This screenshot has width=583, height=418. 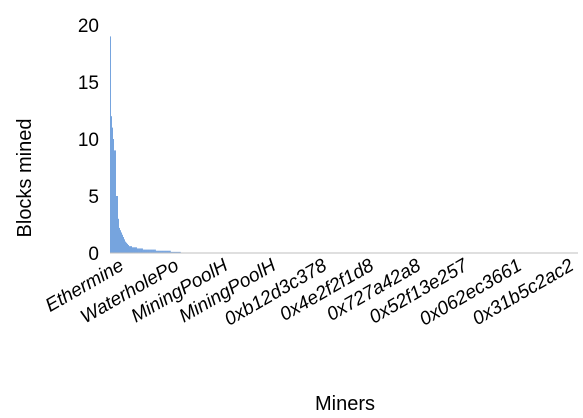 I want to click on y-tick-label: 5, so click(x=93, y=197).